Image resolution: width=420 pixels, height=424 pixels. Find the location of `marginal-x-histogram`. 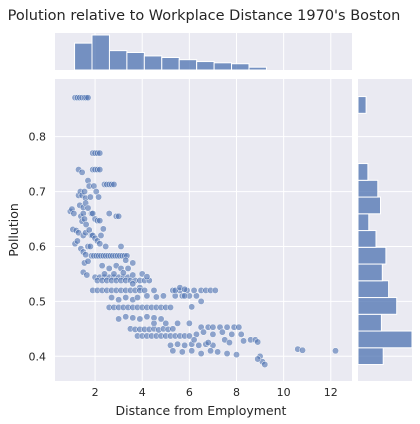

marginal-x-histogram is located at coordinates (170, 52).